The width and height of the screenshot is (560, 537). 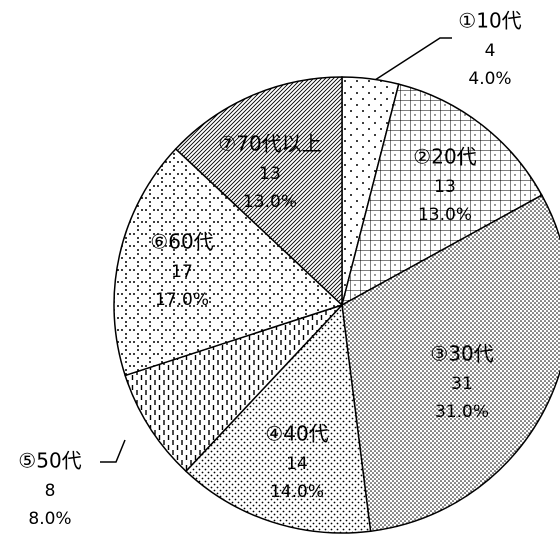 I want to click on slice-value: 31, so click(x=462, y=384).